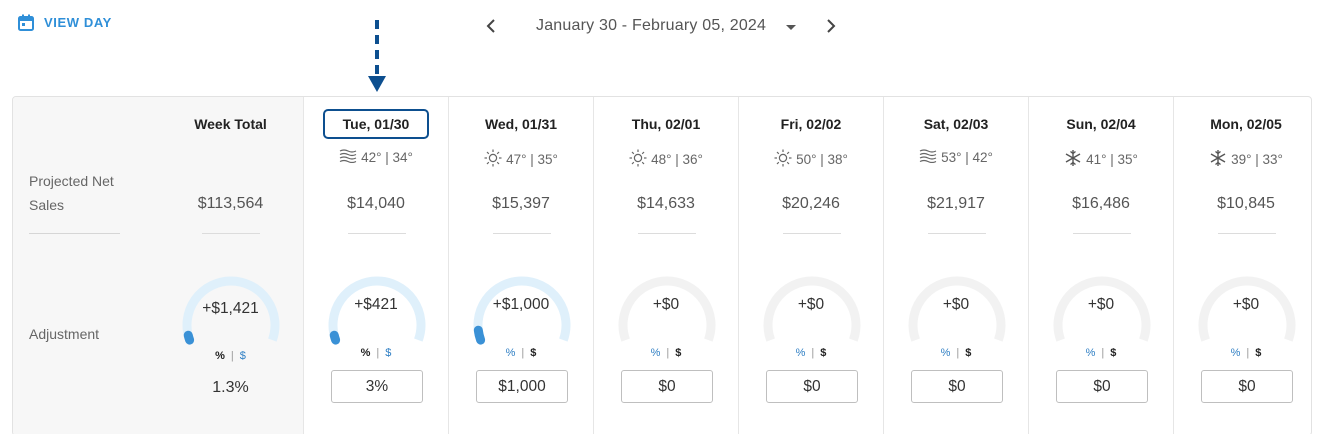 This screenshot has height=434, width=1321. What do you see at coordinates (65, 22) in the screenshot?
I see `view-day-button: VIEW DAY` at bounding box center [65, 22].